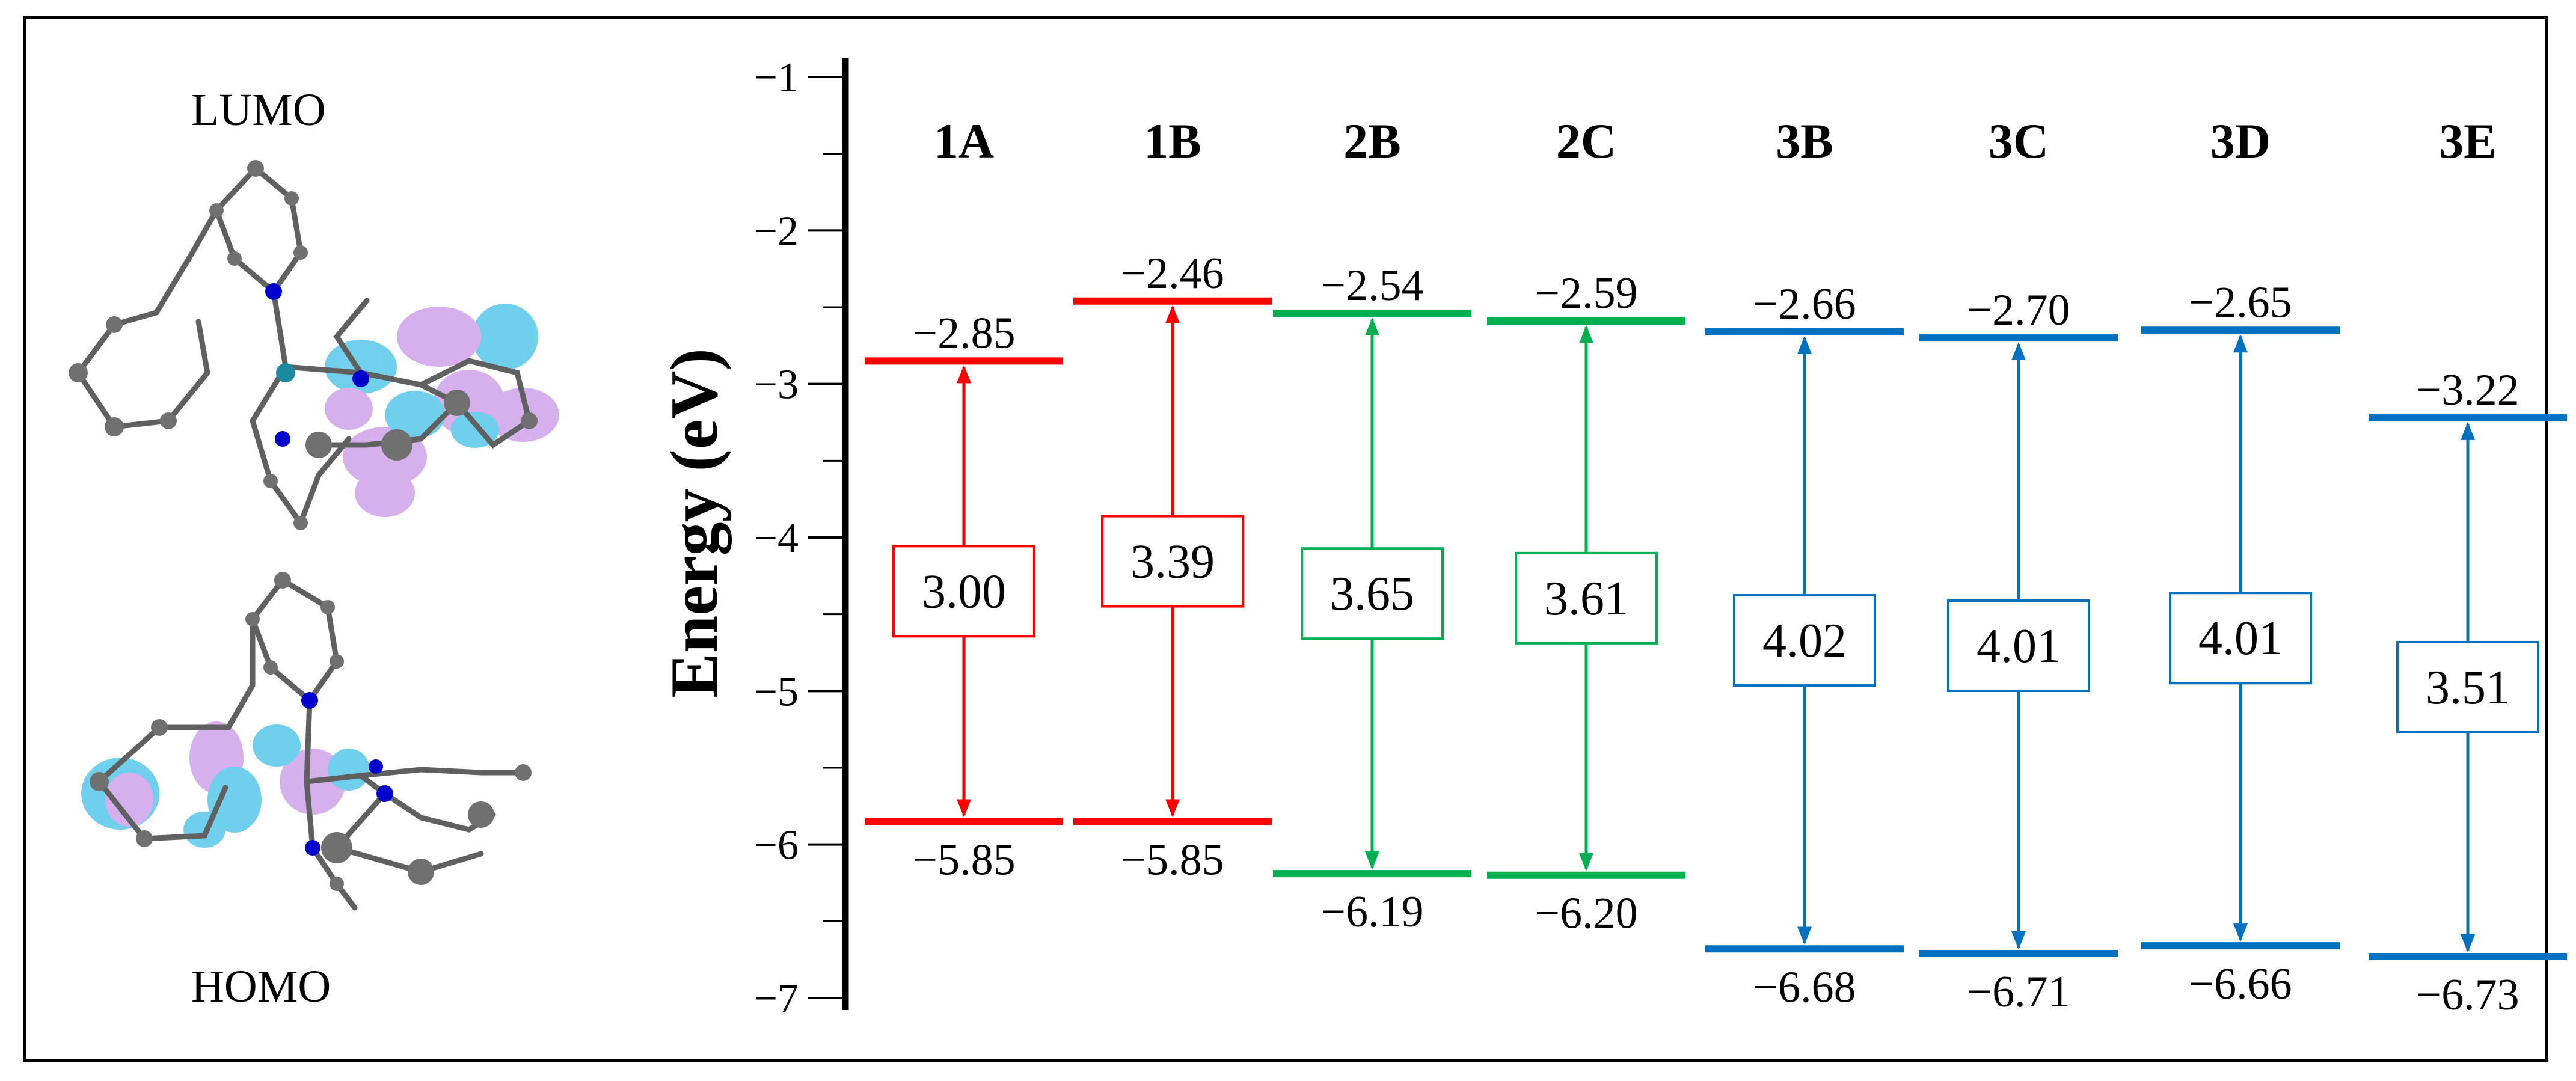 This screenshot has width=2576, height=1081. I want to click on gap-value-2c: 3.61, so click(1586, 598).